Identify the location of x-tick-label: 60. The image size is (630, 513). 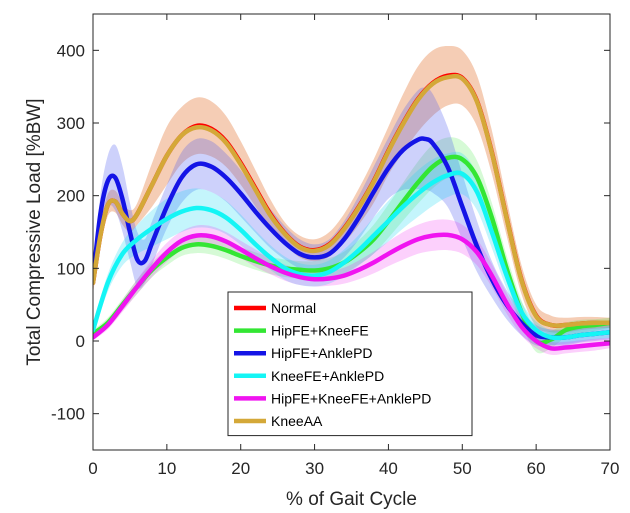
(536, 468).